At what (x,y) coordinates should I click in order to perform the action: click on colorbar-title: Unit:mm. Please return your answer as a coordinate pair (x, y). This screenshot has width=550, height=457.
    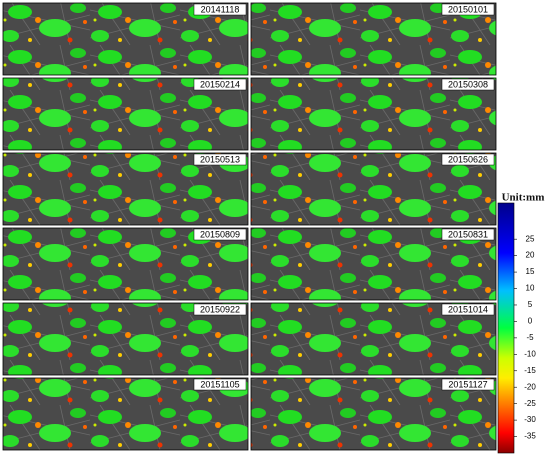
    Looking at the image, I should click on (523, 198).